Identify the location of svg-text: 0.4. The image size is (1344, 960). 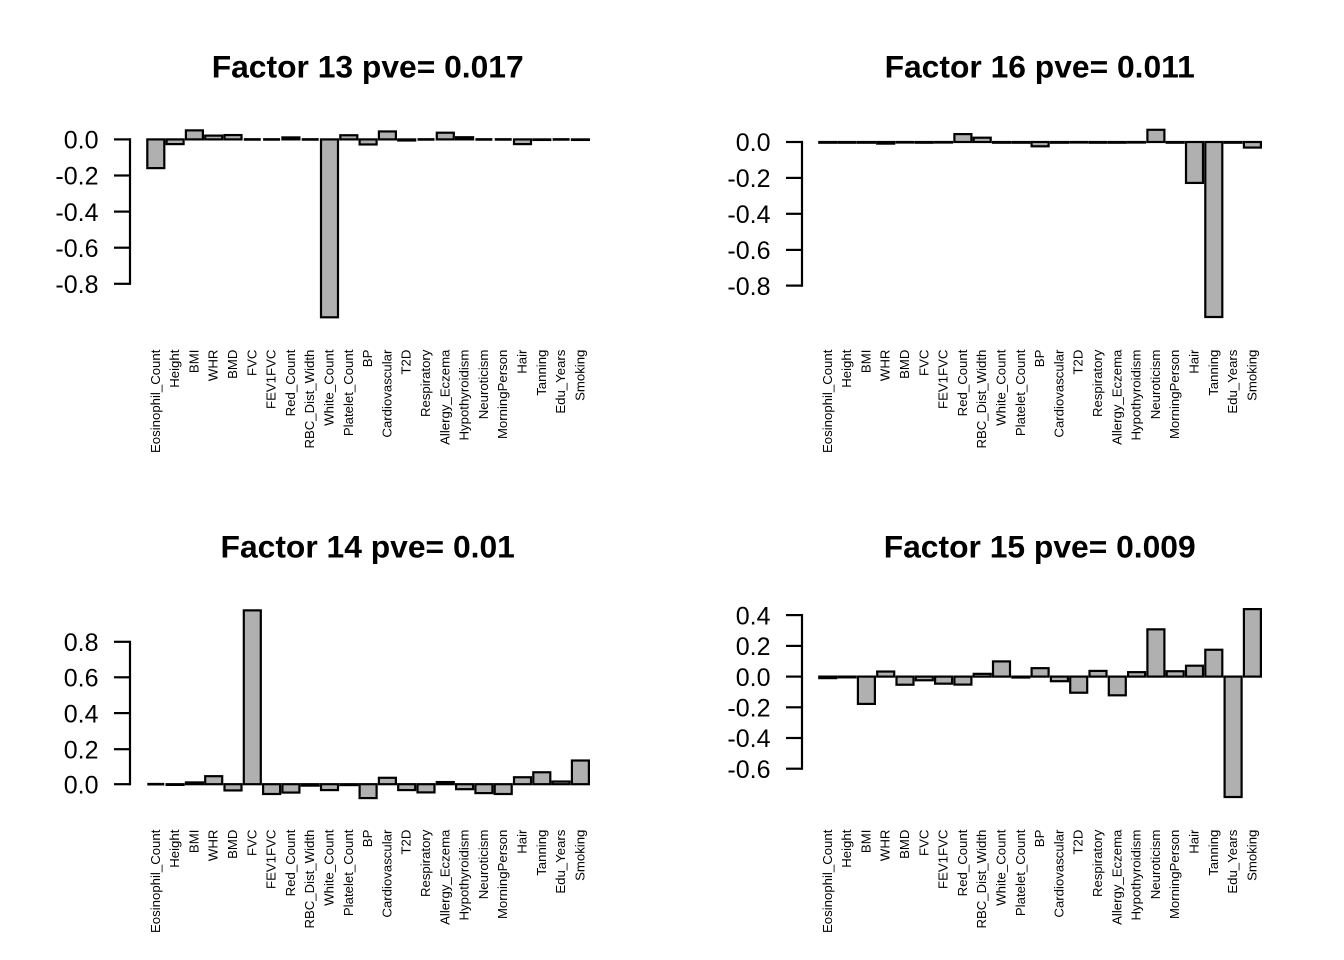
(81, 714).